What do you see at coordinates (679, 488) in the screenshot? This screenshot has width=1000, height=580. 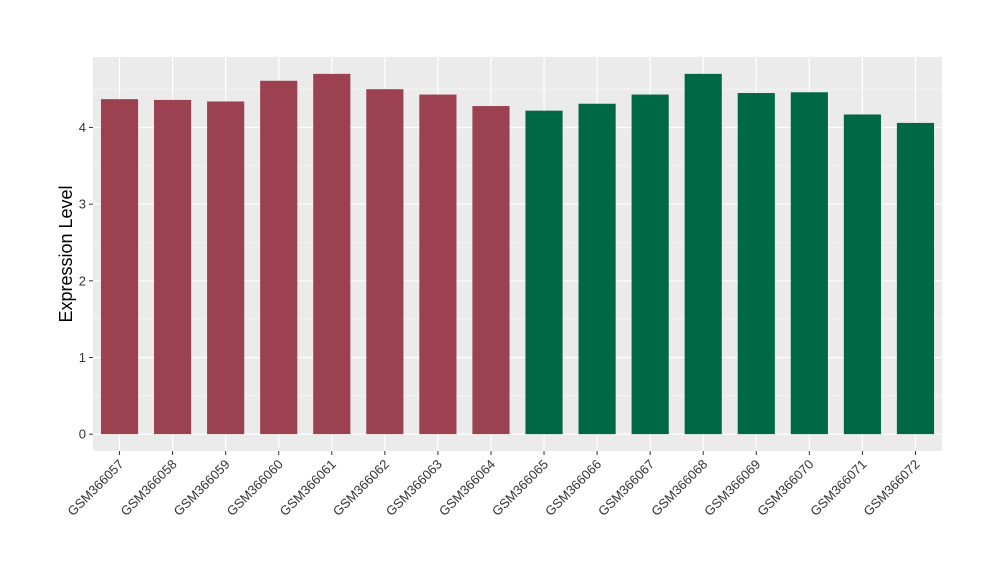 I see `x-tick-label: GSM366068` at bounding box center [679, 488].